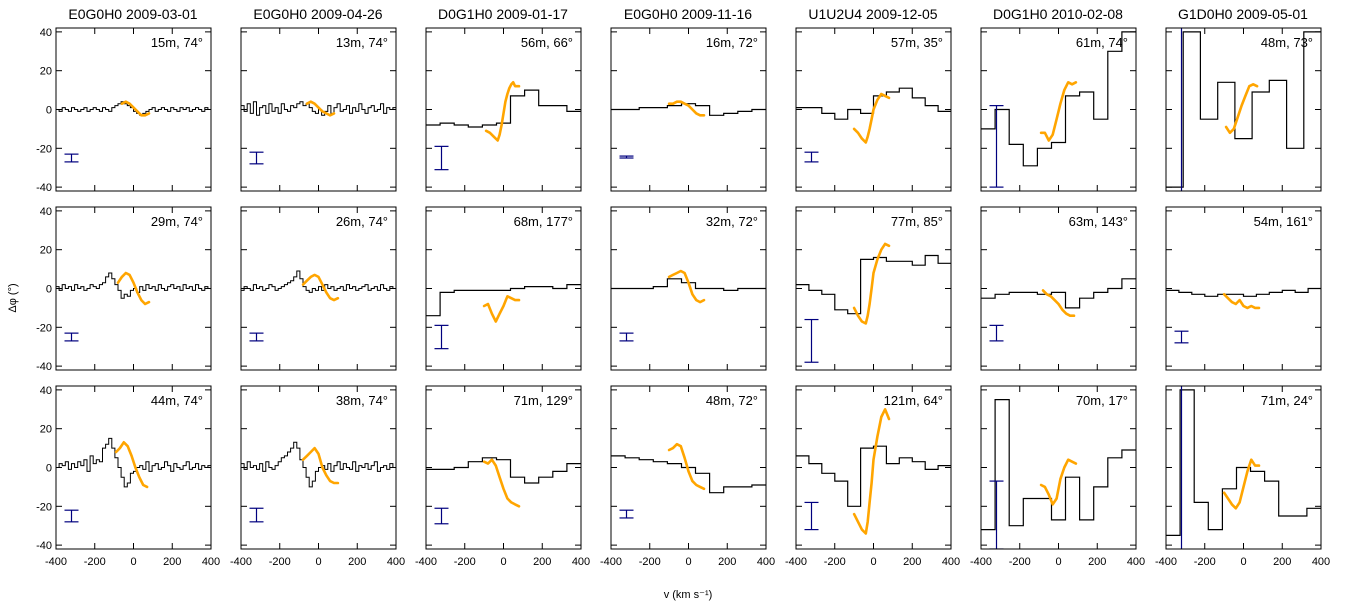  I want to click on panel-r2-c1: 29m, 74° -40 -20 0 20 40, so click(124, 289).